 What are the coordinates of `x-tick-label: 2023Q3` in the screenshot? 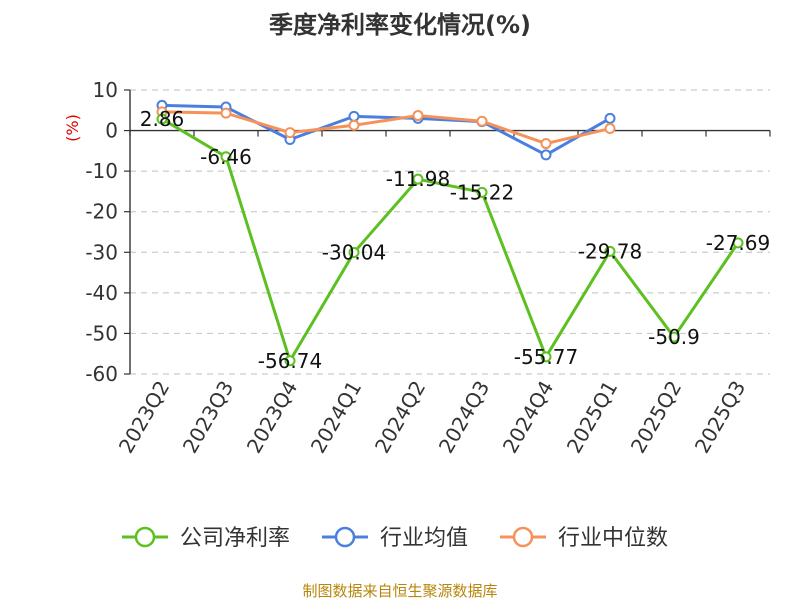 It's located at (208, 417).